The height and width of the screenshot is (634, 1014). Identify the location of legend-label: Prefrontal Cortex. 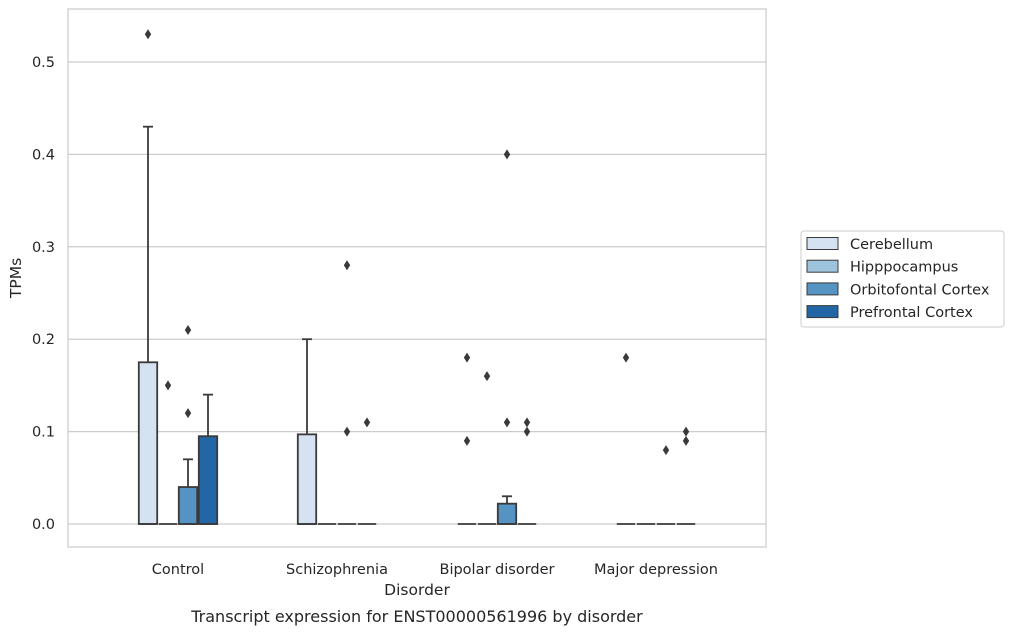
(911, 313).